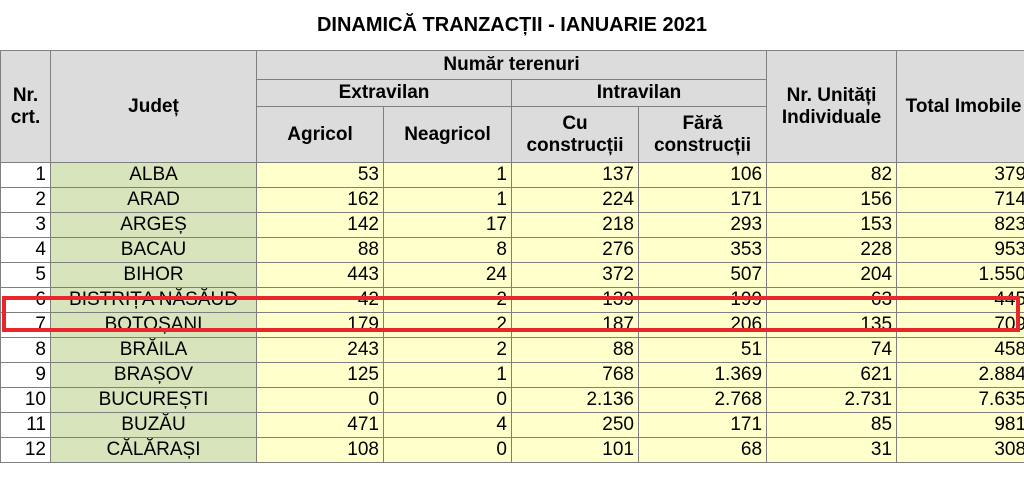 The width and height of the screenshot is (1024, 492). I want to click on cell-neagricol: 8, so click(447, 250).